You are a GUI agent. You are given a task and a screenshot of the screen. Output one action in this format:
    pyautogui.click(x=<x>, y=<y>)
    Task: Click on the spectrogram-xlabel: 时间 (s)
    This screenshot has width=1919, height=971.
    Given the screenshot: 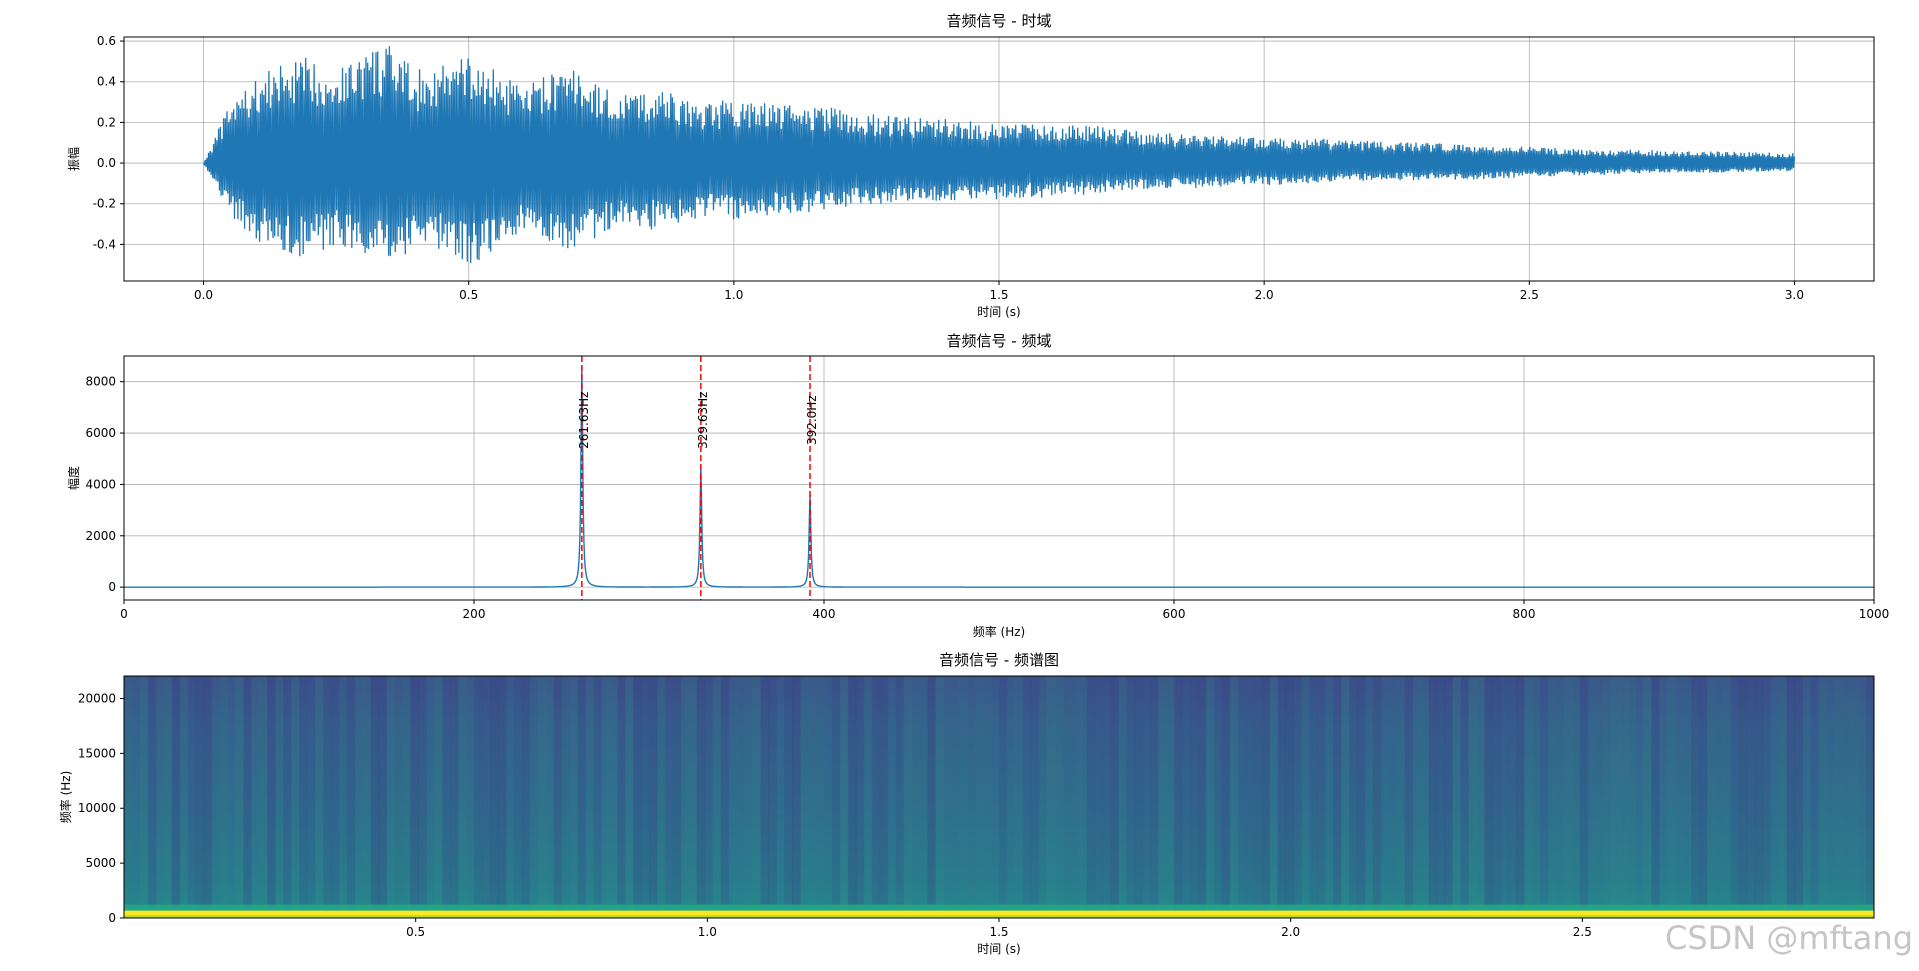 What is the action you would take?
    pyautogui.click(x=998, y=949)
    